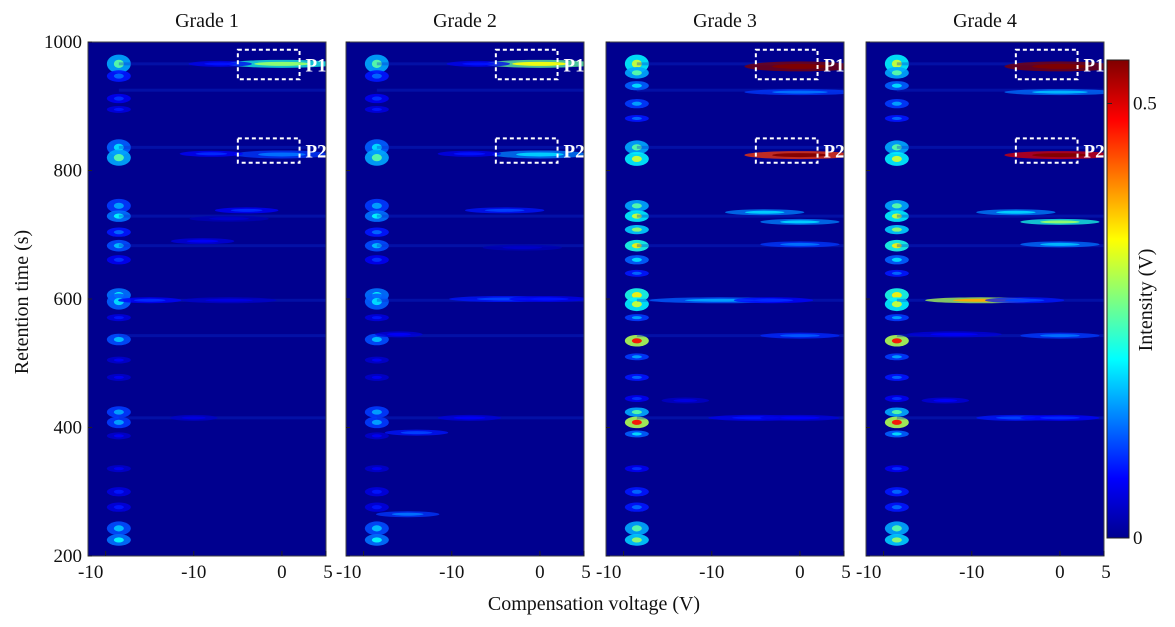 The image size is (1175, 627). I want to click on y-tick-label: 600, so click(68, 299).